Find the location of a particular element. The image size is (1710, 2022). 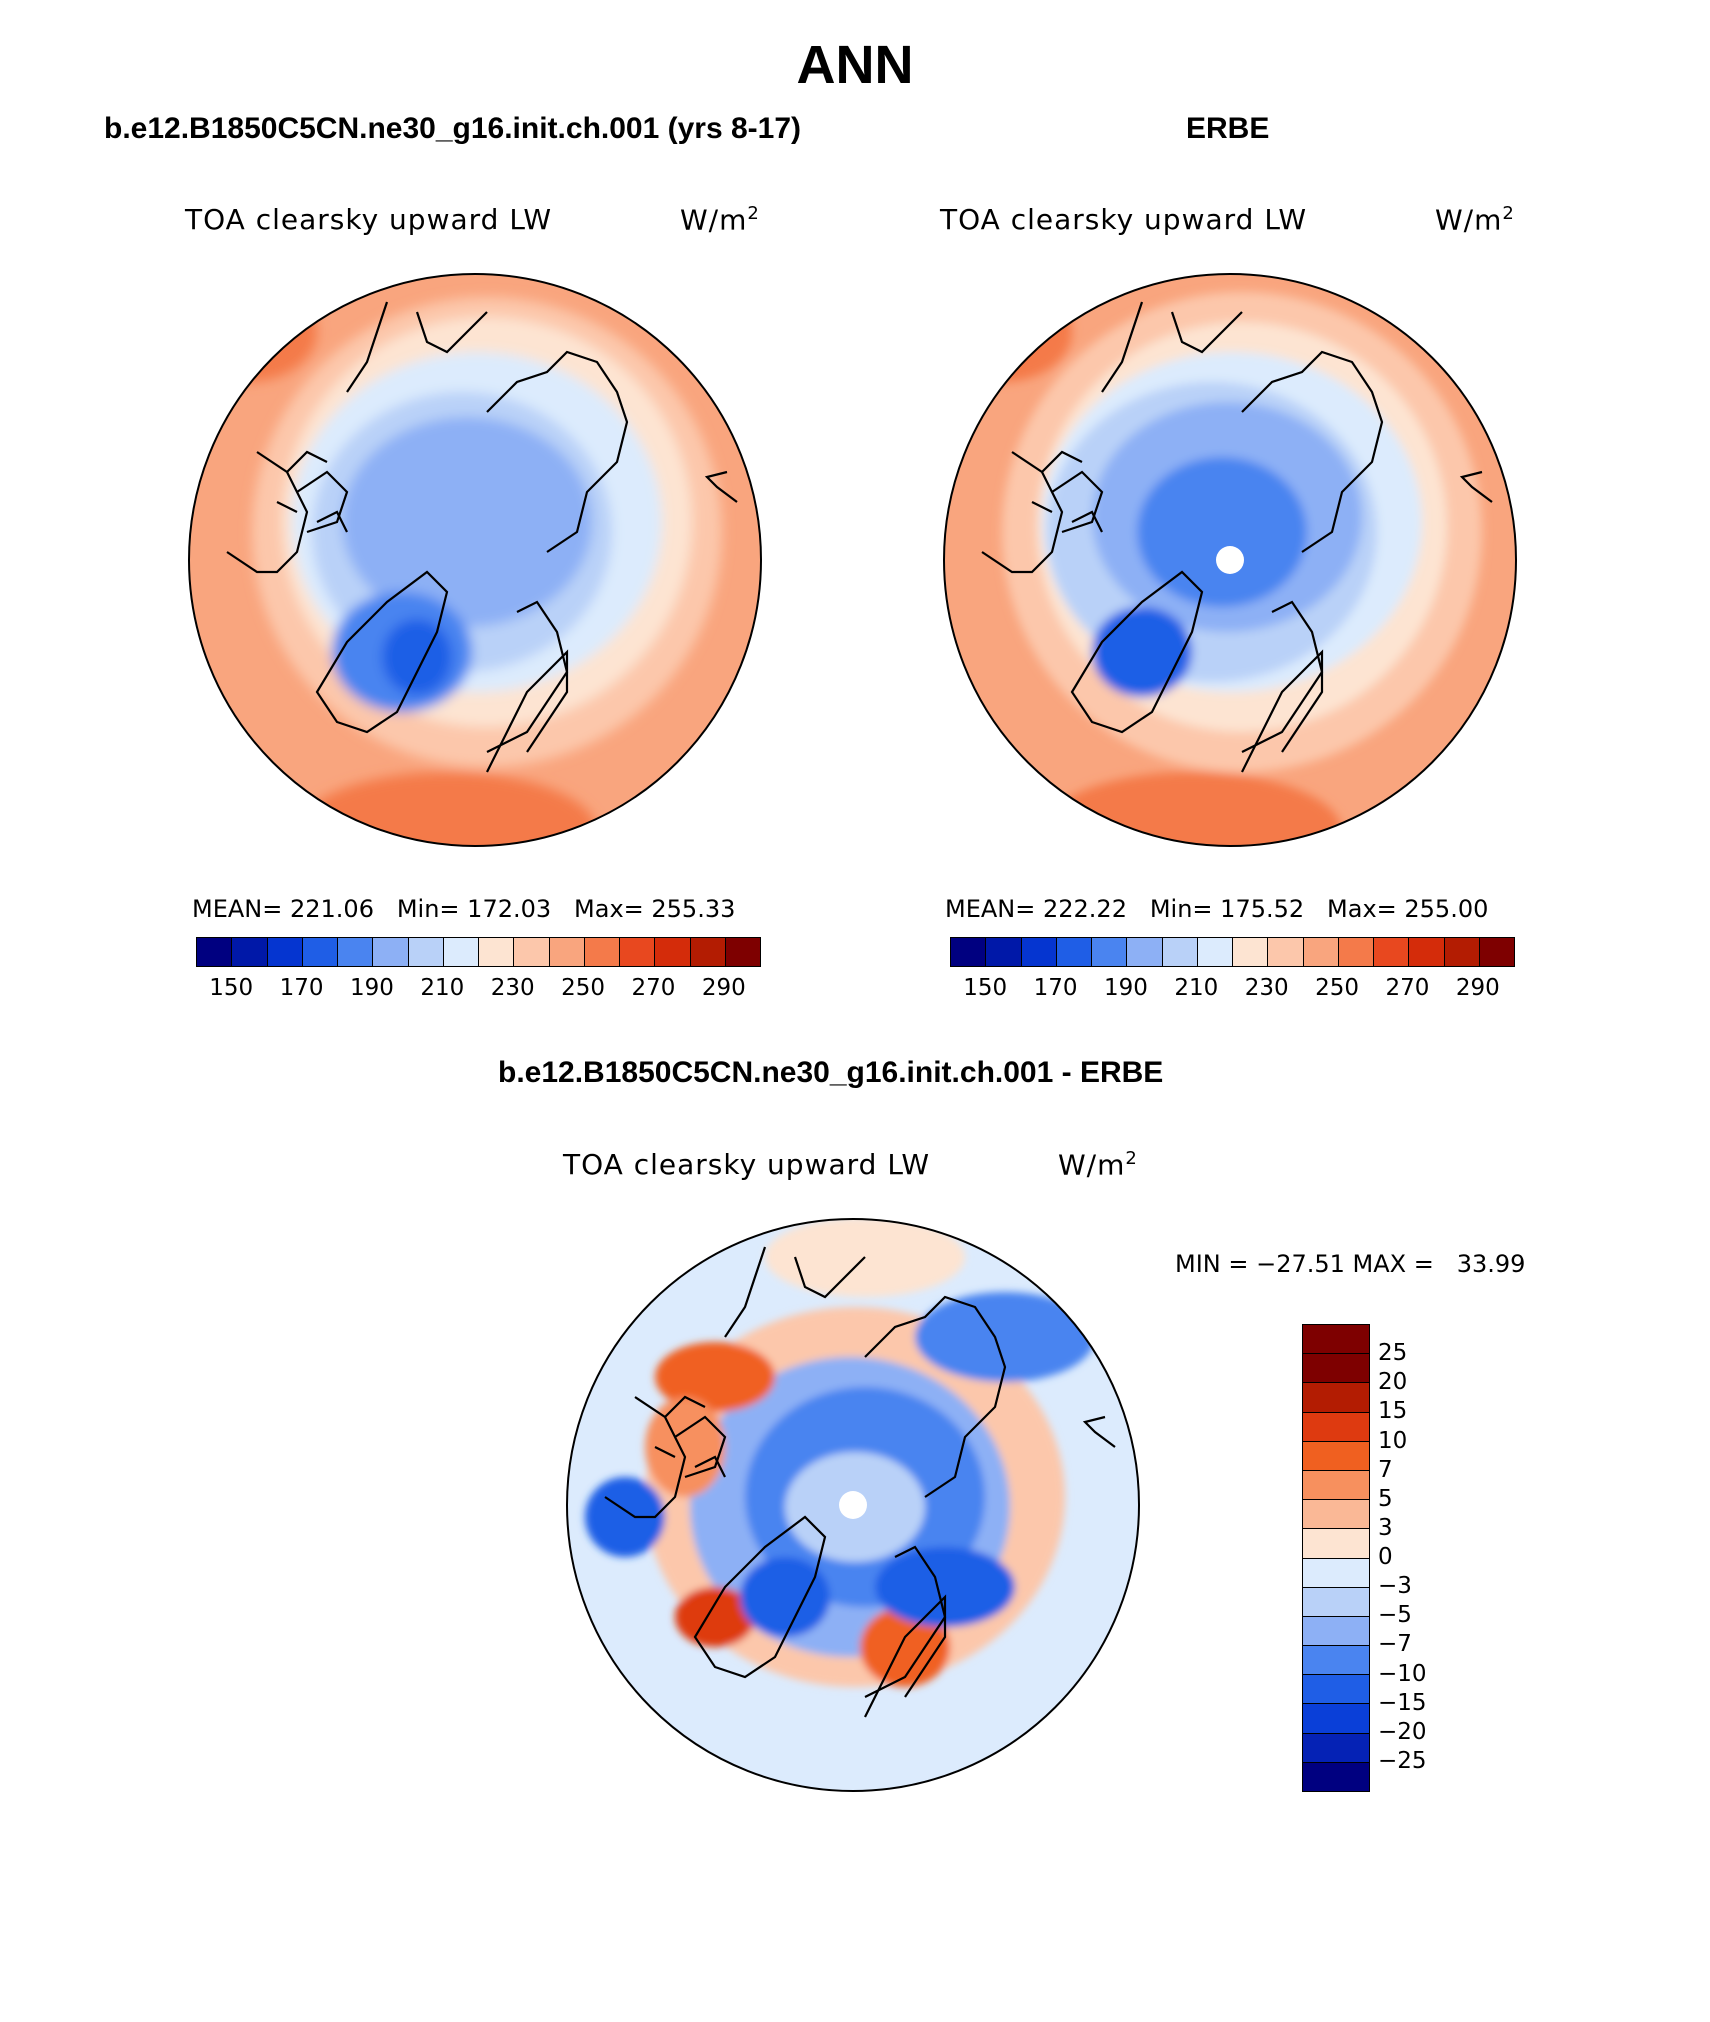

panel2-colorbar-tick-label: 210 is located at coordinates (1196, 988).